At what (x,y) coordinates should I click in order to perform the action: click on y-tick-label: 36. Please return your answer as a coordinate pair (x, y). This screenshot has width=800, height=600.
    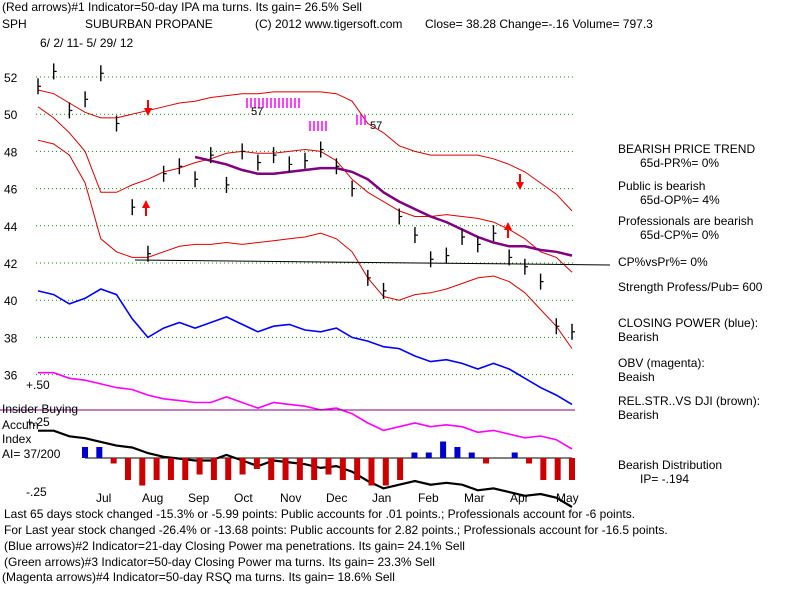
    Looking at the image, I should click on (11, 376).